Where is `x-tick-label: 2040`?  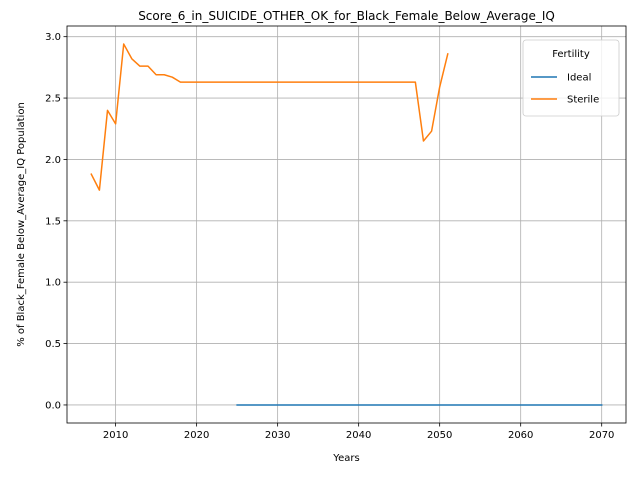 x-tick-label: 2040 is located at coordinates (358, 435).